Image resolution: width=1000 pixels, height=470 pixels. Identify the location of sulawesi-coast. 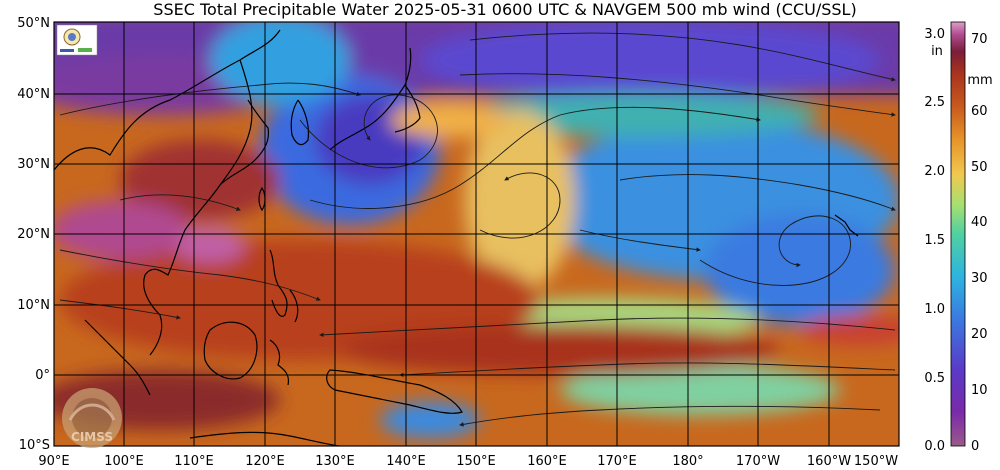
(279, 362).